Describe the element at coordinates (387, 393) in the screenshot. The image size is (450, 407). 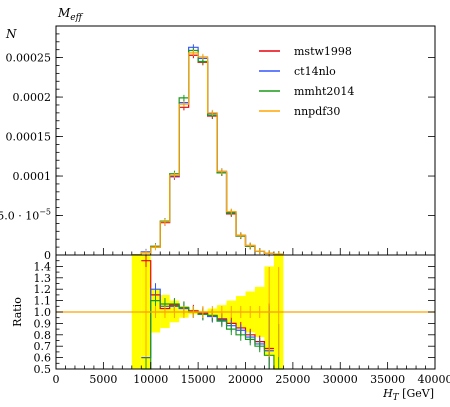
I see `x-axis-label-main: H` at that location.